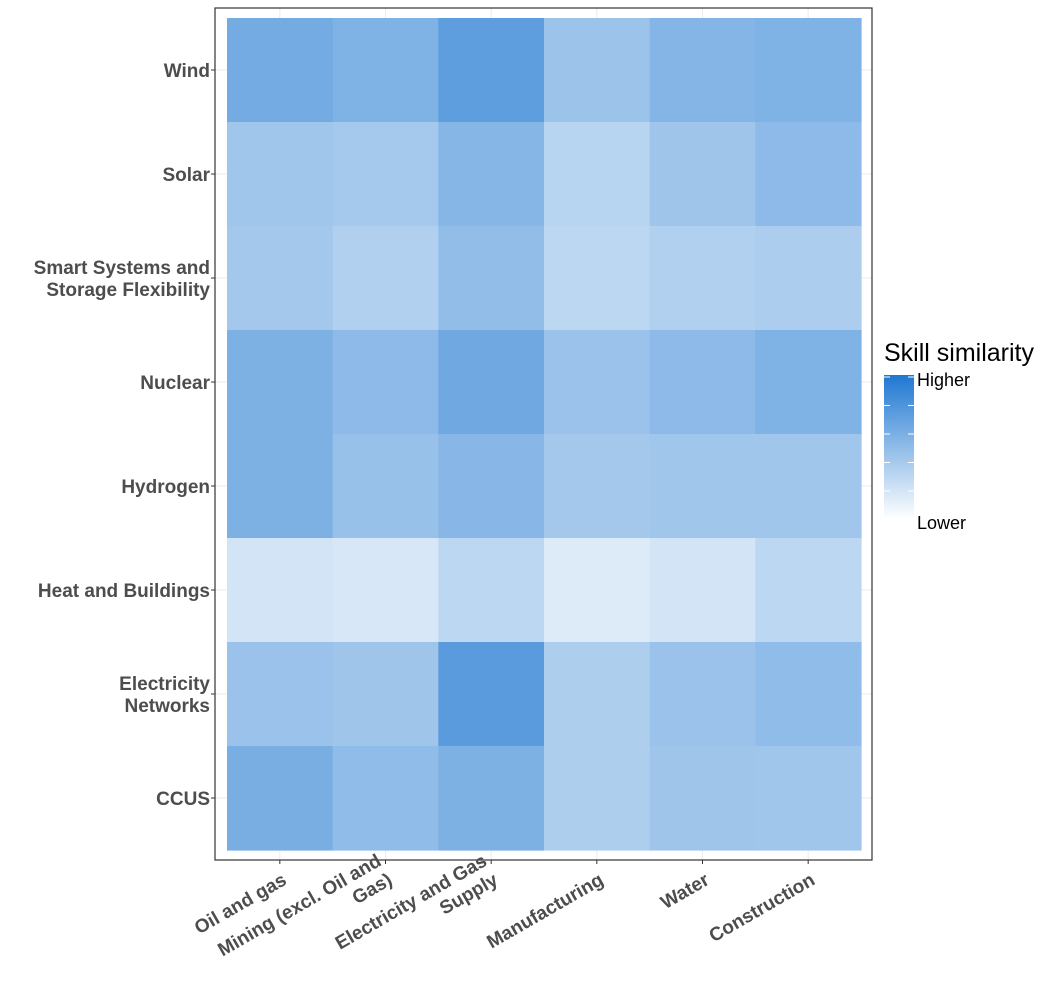  I want to click on legend-low-label: Lower, so click(941, 523).